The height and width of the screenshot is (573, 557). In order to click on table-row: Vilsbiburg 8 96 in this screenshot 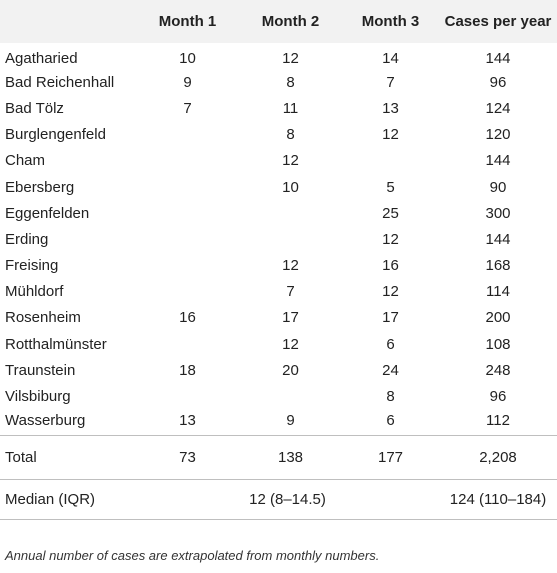, I will do `click(278, 396)`.